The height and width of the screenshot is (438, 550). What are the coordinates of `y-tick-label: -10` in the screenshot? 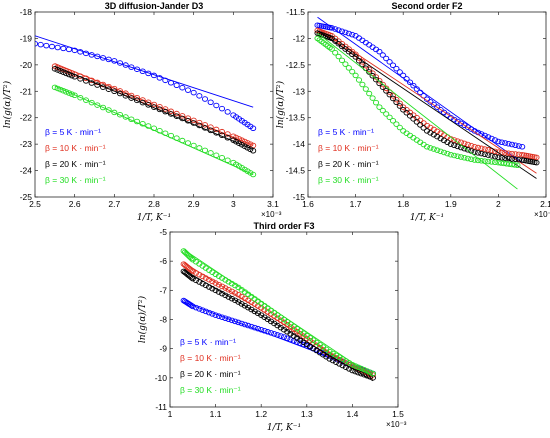 It's located at (161, 378).